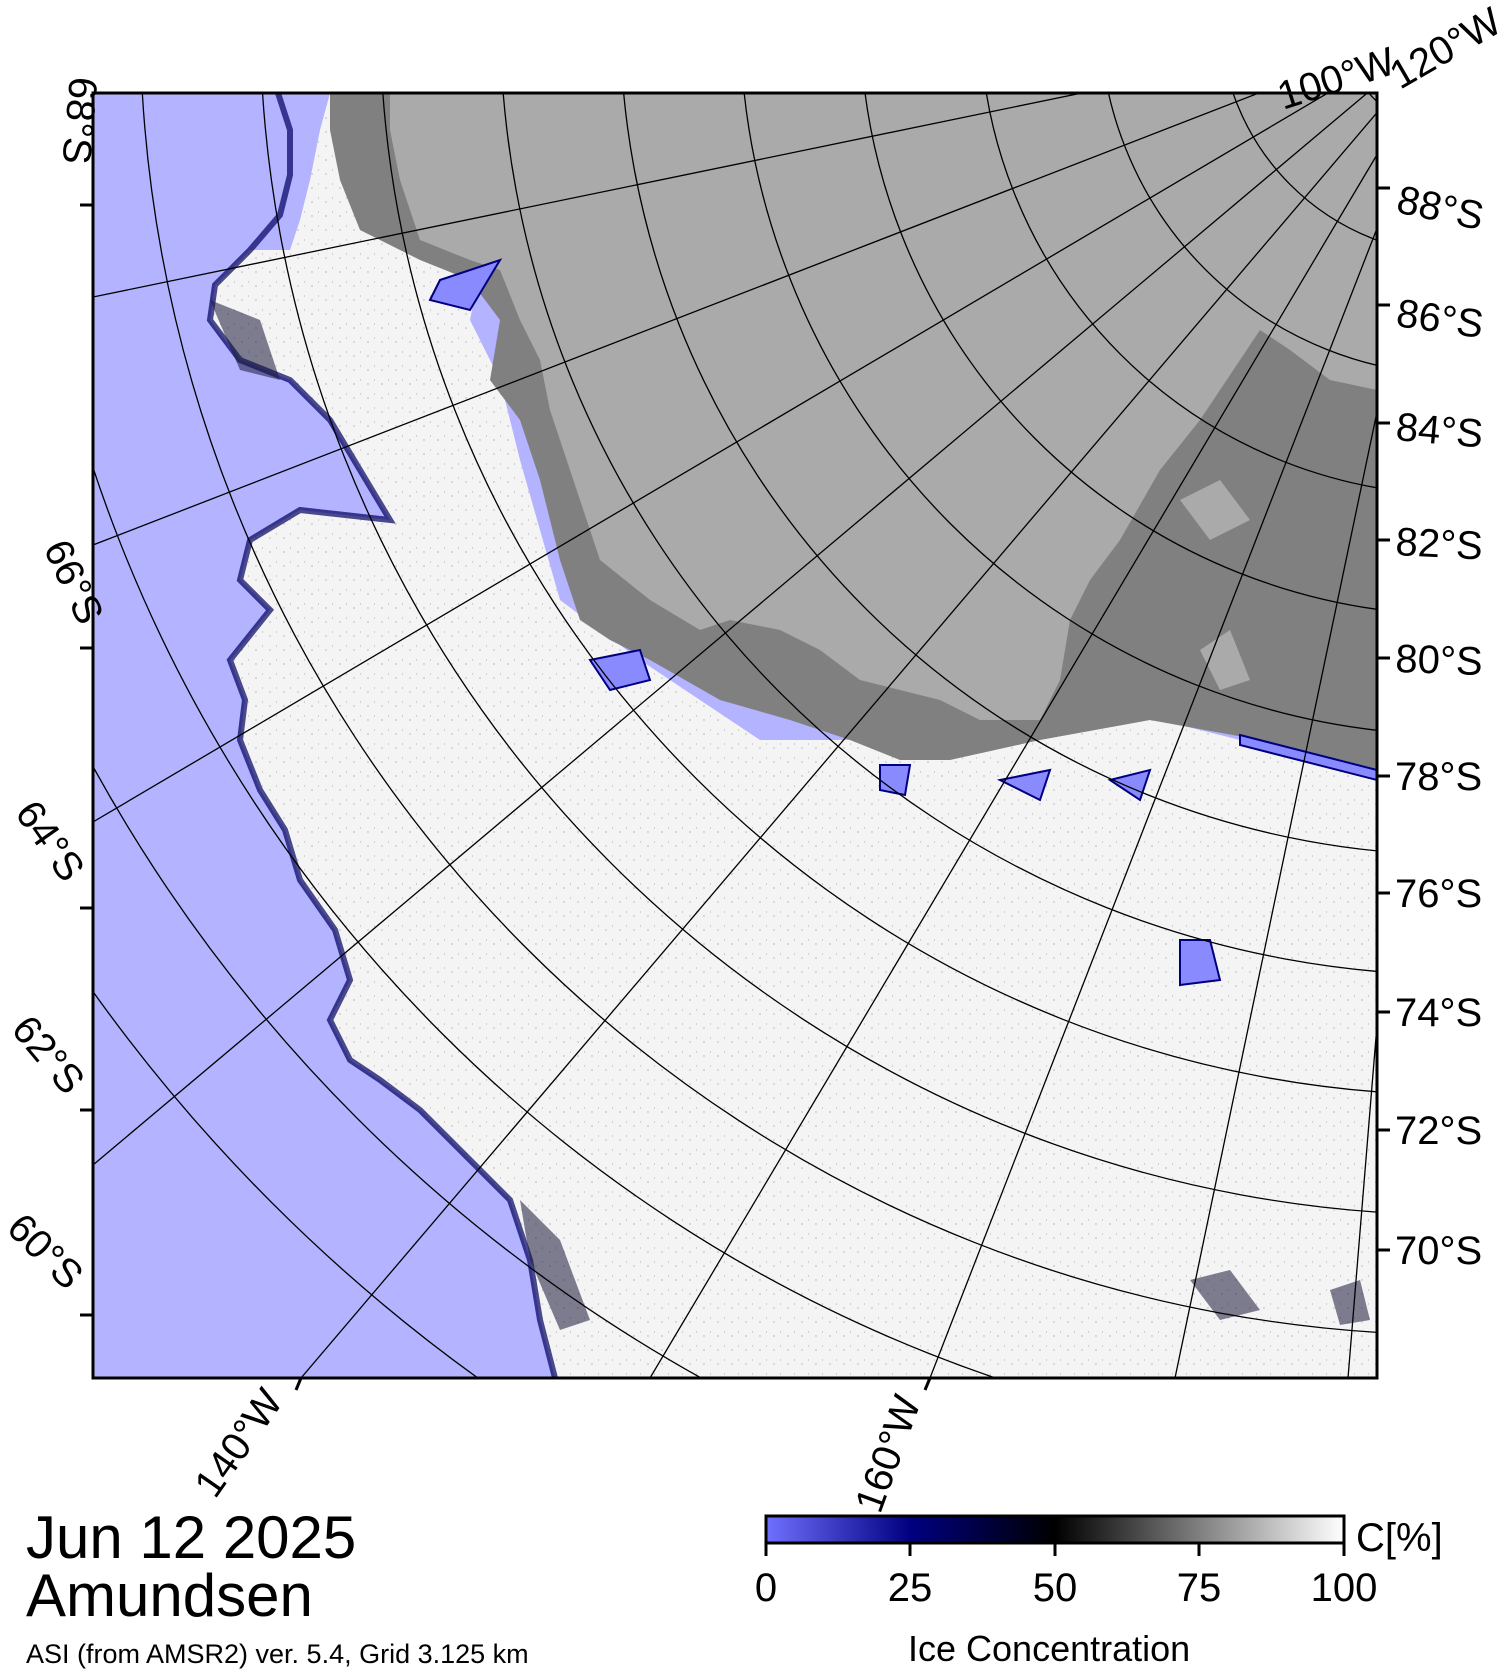 This screenshot has height=1670, width=1499. What do you see at coordinates (1440, 208) in the screenshot?
I see `lat-label-88: 88°S` at bounding box center [1440, 208].